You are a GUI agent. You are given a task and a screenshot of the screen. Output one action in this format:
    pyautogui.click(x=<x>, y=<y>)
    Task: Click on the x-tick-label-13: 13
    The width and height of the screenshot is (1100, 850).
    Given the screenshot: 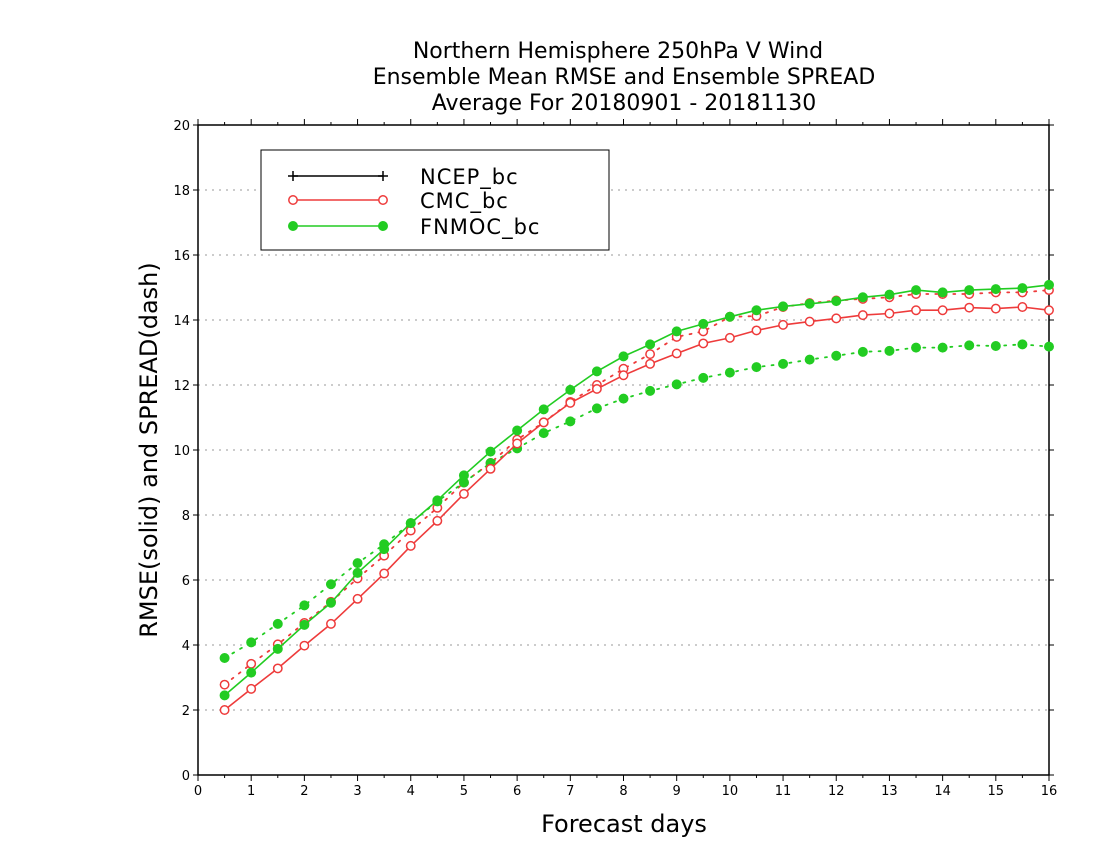 What is the action you would take?
    pyautogui.click(x=889, y=791)
    